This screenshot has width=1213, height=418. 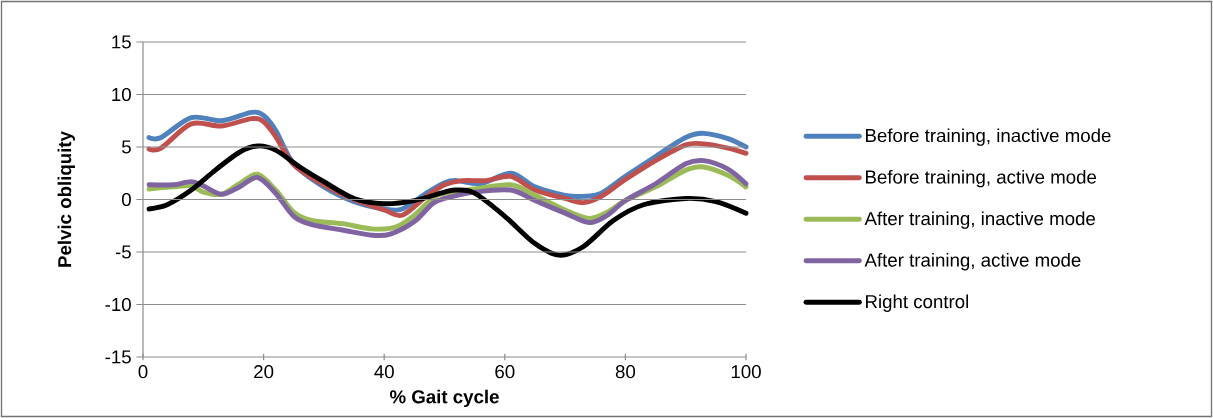 I want to click on y-tick-label: 10, so click(x=121, y=94).